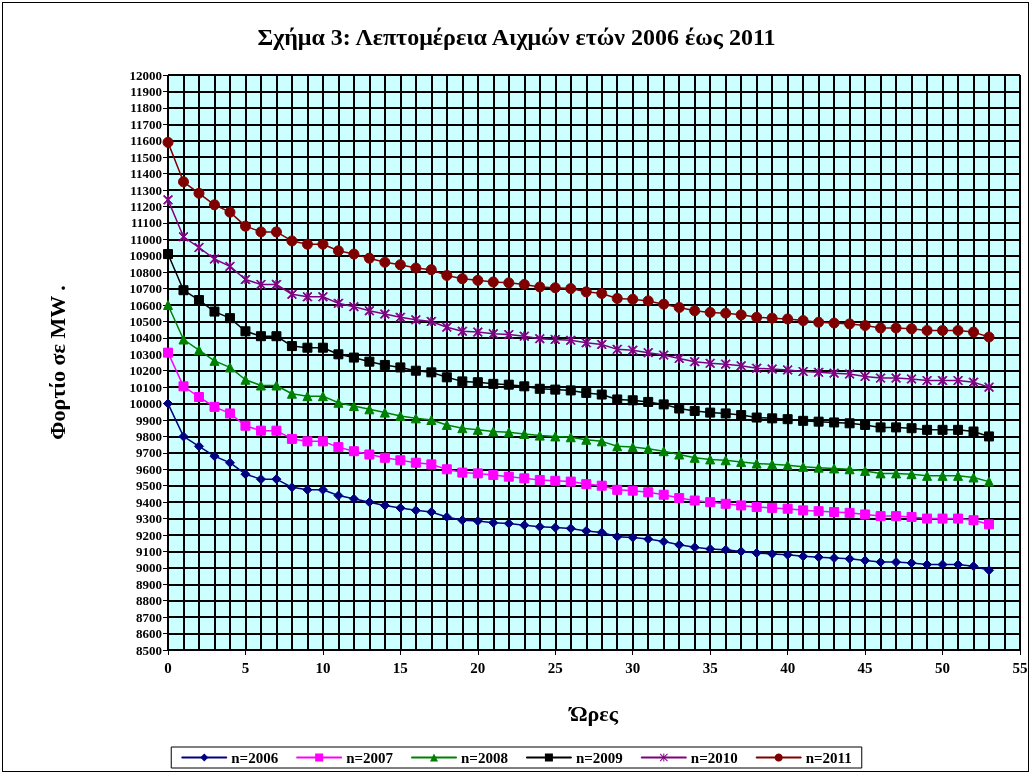 Image resolution: width=1033 pixels, height=776 pixels. Describe the element at coordinates (145, 404) in the screenshot. I see `y-tick-label: 10000` at that location.